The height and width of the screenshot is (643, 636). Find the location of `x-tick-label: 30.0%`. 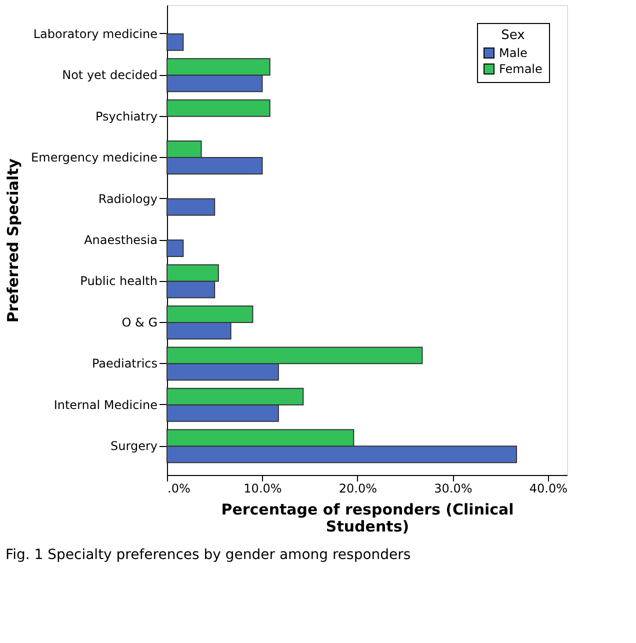

x-tick-label: 30.0% is located at coordinates (453, 489).